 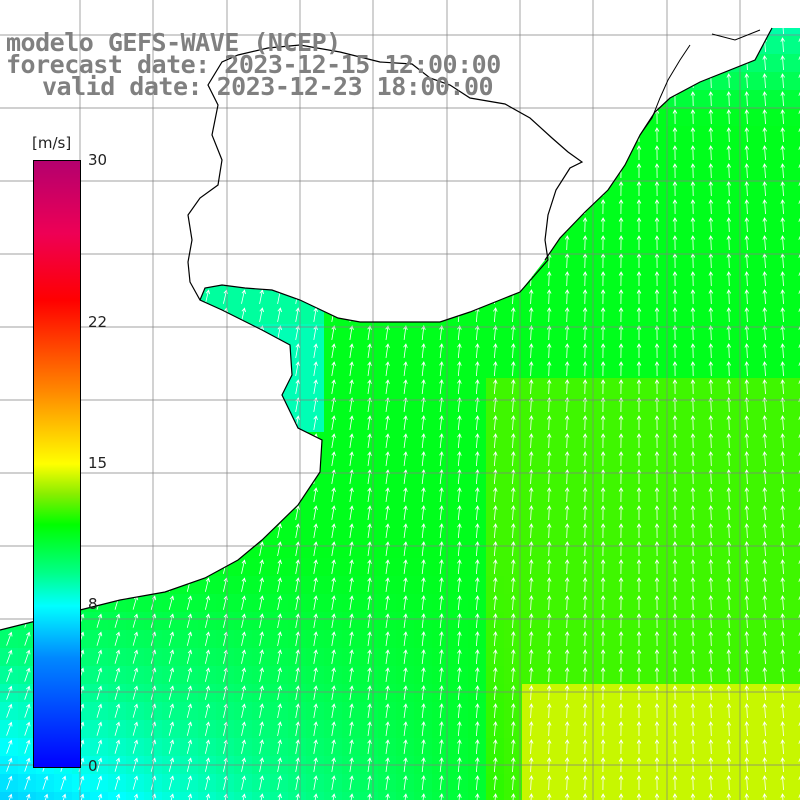 I want to click on border-line, so click(x=665, y=90).